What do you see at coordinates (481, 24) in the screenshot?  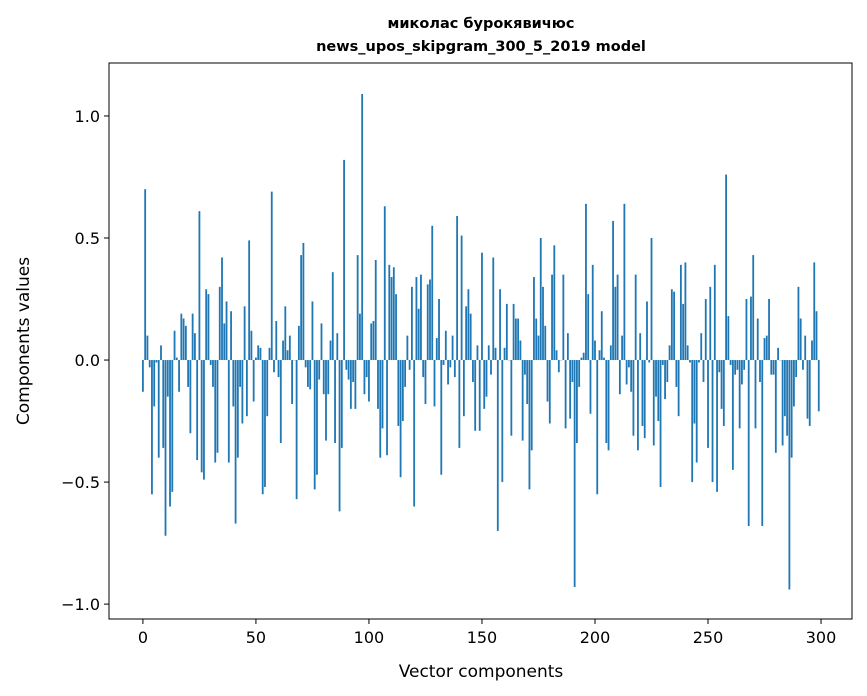 I see `chart-title-line-1: миколас бурокявичюс` at bounding box center [481, 24].